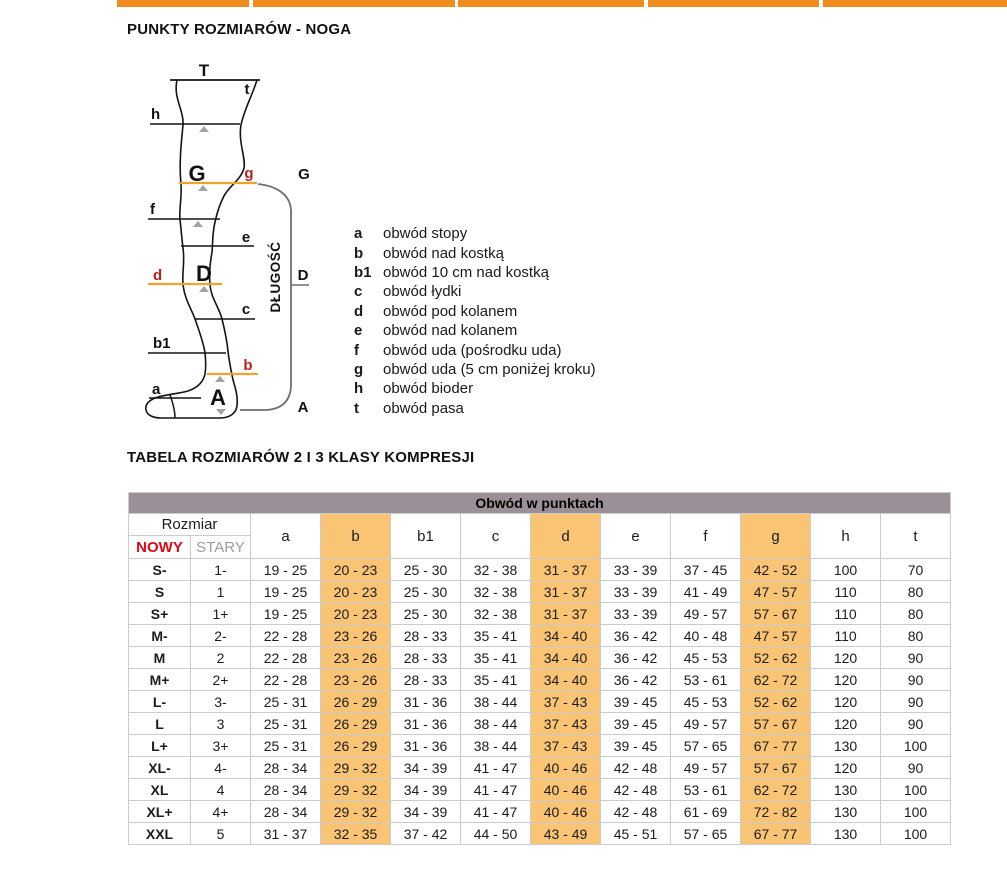  I want to click on cell-b: 20 - 23, so click(355, 591).